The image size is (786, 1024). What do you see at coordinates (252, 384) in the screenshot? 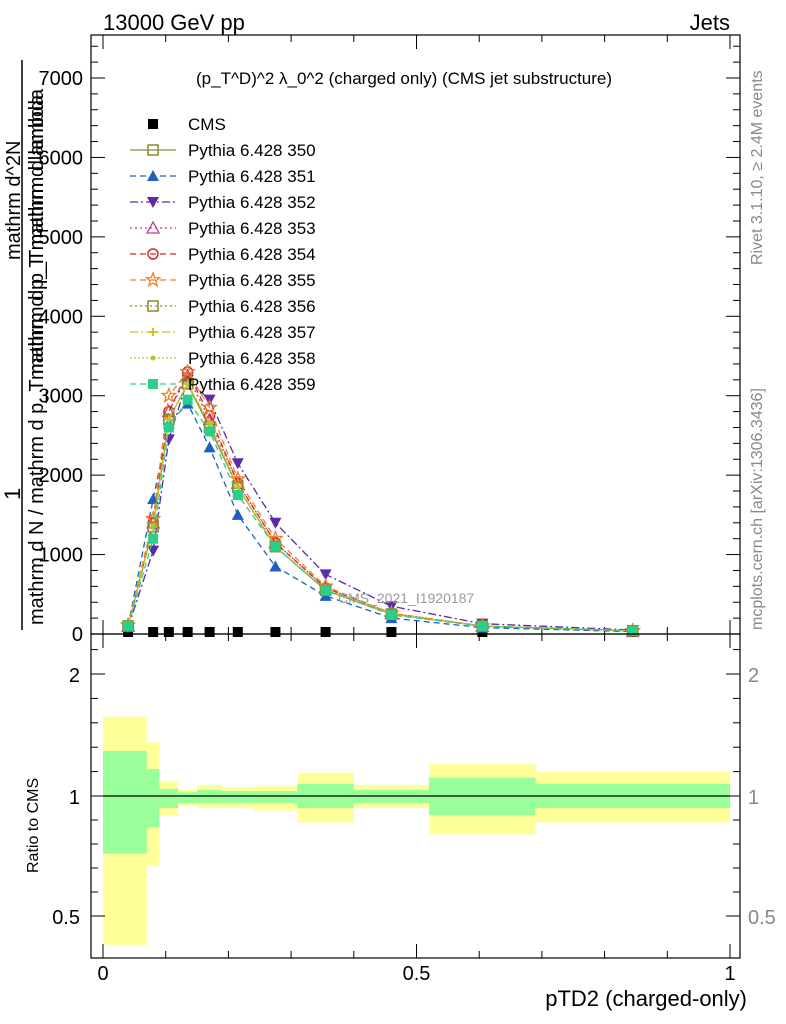
I see `legend-label: Pythia 6.428 359` at bounding box center [252, 384].